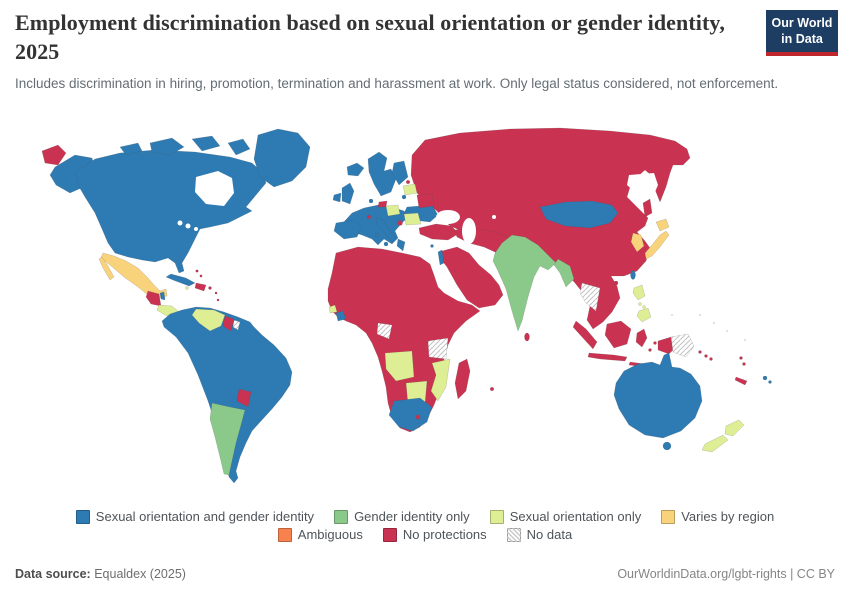 Image resolution: width=850 pixels, height=600 pixels. Describe the element at coordinates (462, 379) in the screenshot. I see `region-madagascar` at that location.